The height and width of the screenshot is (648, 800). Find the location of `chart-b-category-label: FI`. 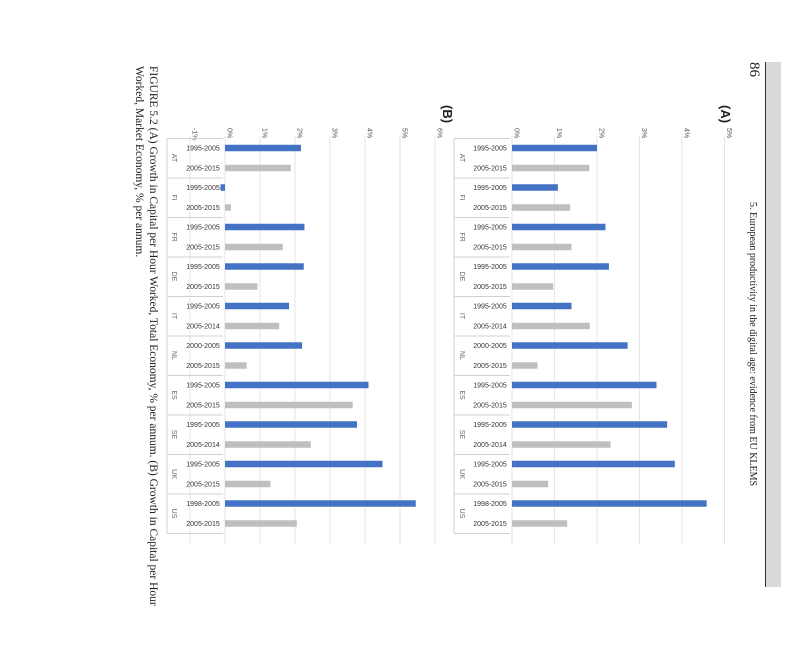

chart-b-category-label: FI is located at coordinates (173, 197).